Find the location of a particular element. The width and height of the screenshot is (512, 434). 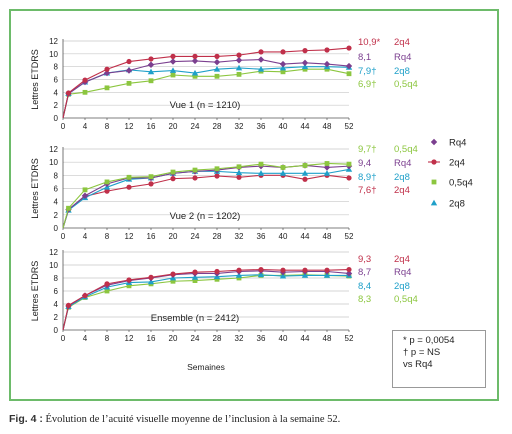

y-tick-label: 8 is located at coordinates (56, 67).